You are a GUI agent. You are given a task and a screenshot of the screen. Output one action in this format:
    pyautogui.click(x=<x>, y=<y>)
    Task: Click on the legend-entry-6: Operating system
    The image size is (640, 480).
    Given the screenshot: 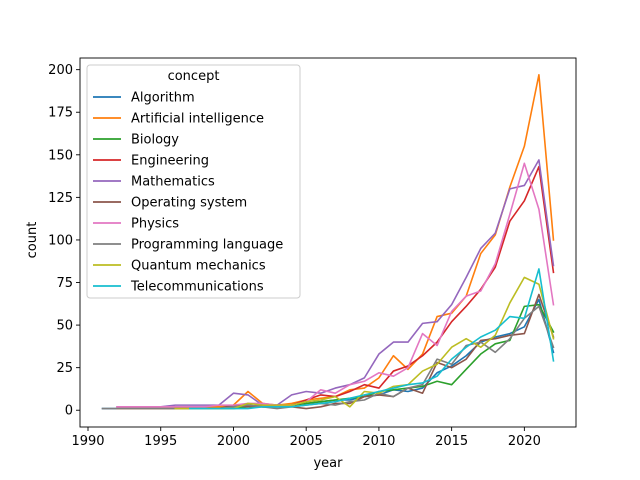 What is the action you would take?
    pyautogui.click(x=189, y=203)
    